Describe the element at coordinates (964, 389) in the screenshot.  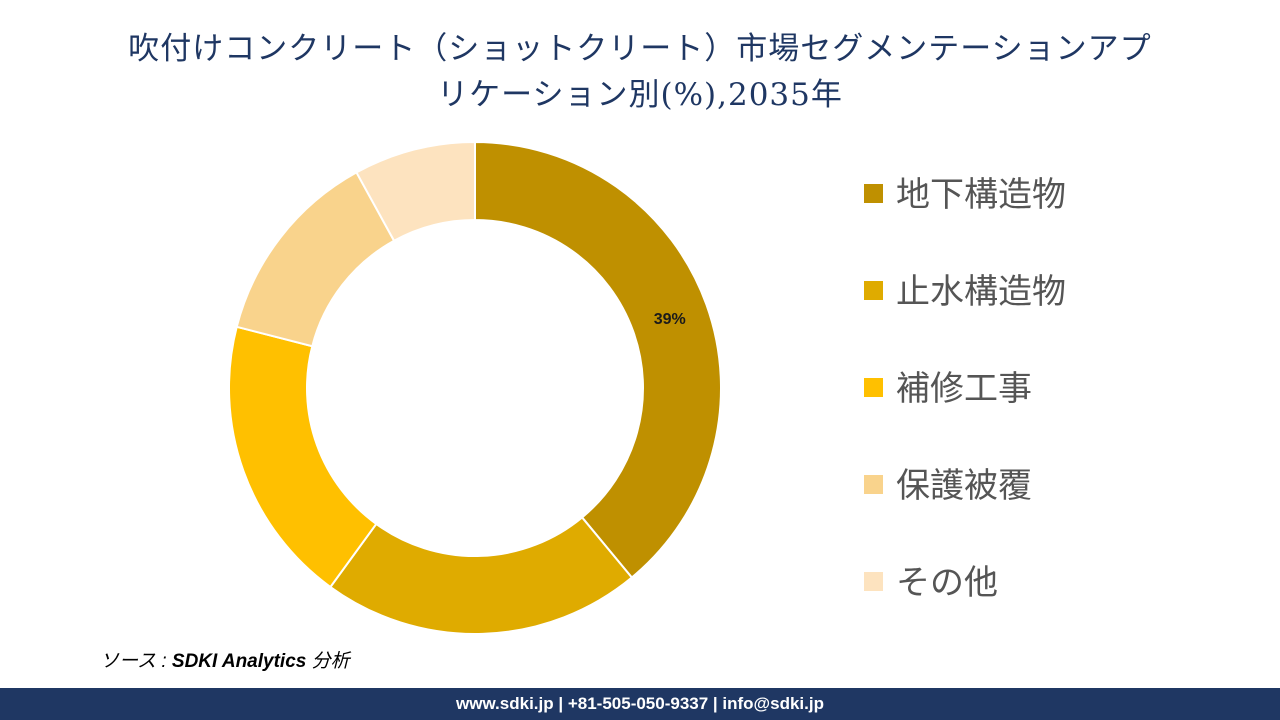
I see `legend-label-3: 補修工事` at that location.